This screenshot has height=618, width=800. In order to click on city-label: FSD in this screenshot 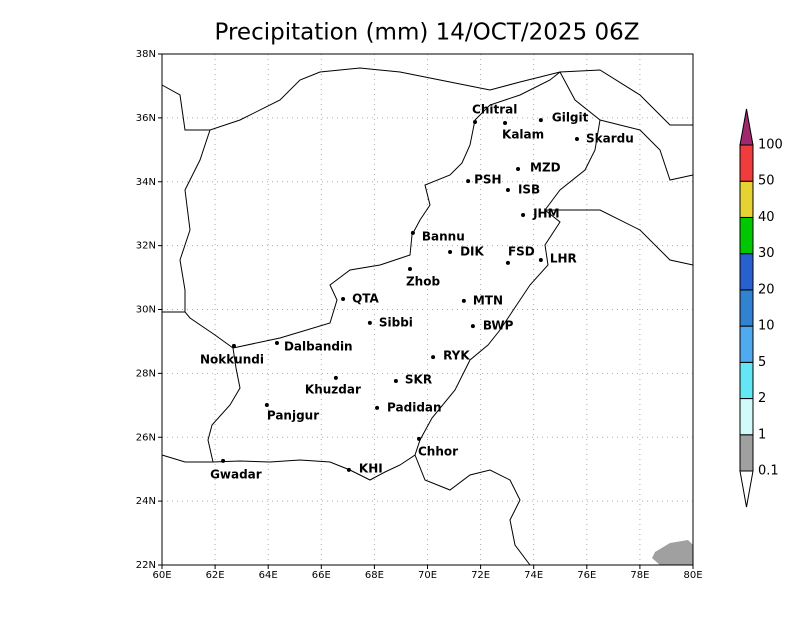, I will do `click(521, 251)`.